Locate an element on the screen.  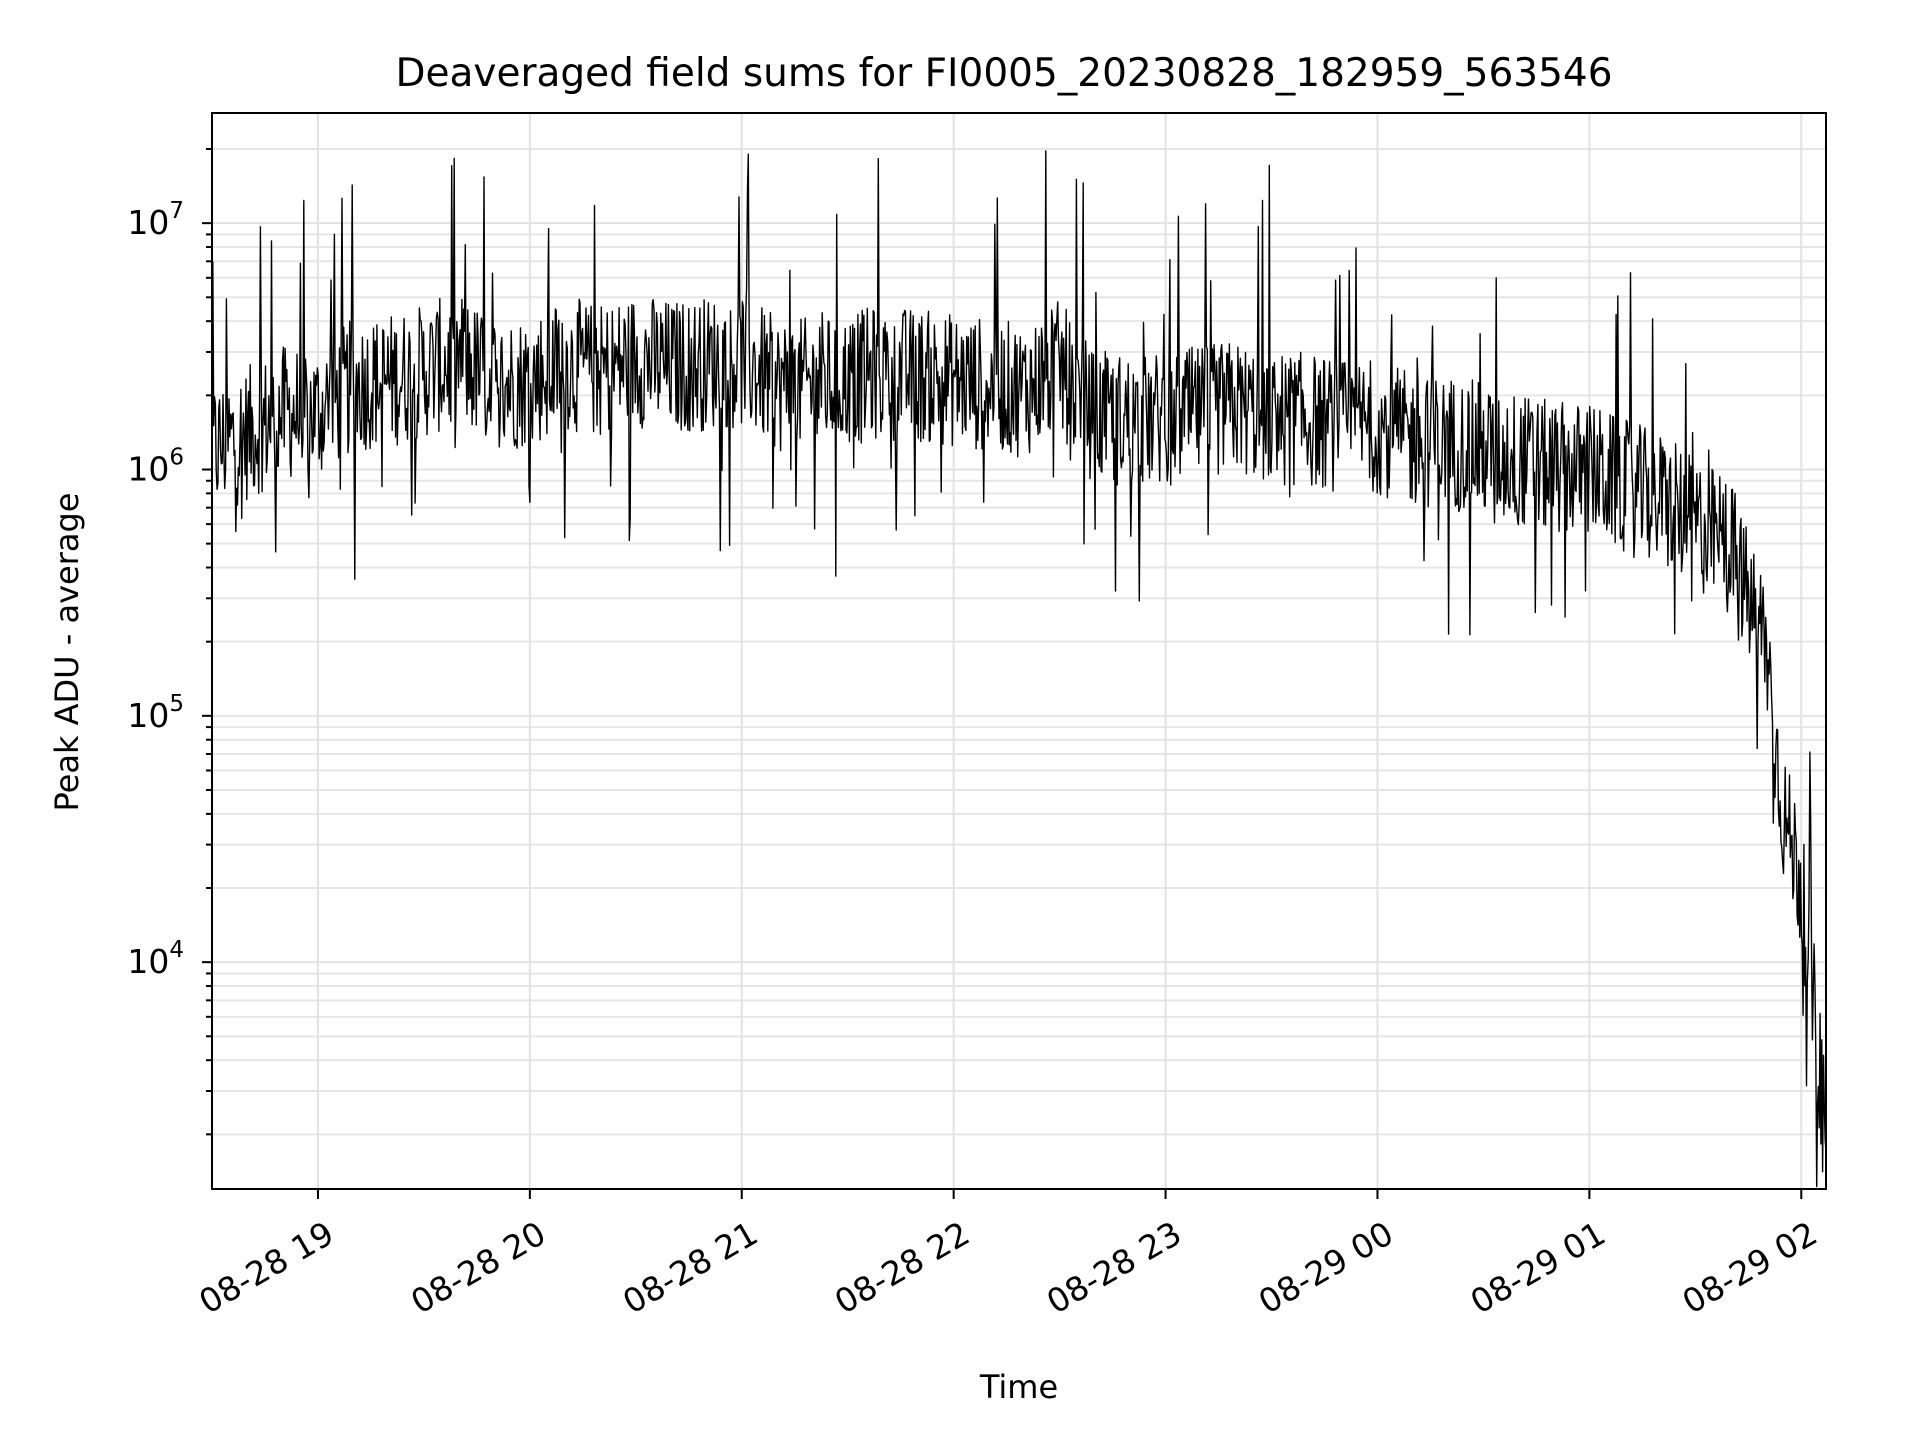
y-tick-exponent: 6 is located at coordinates (176, 457).